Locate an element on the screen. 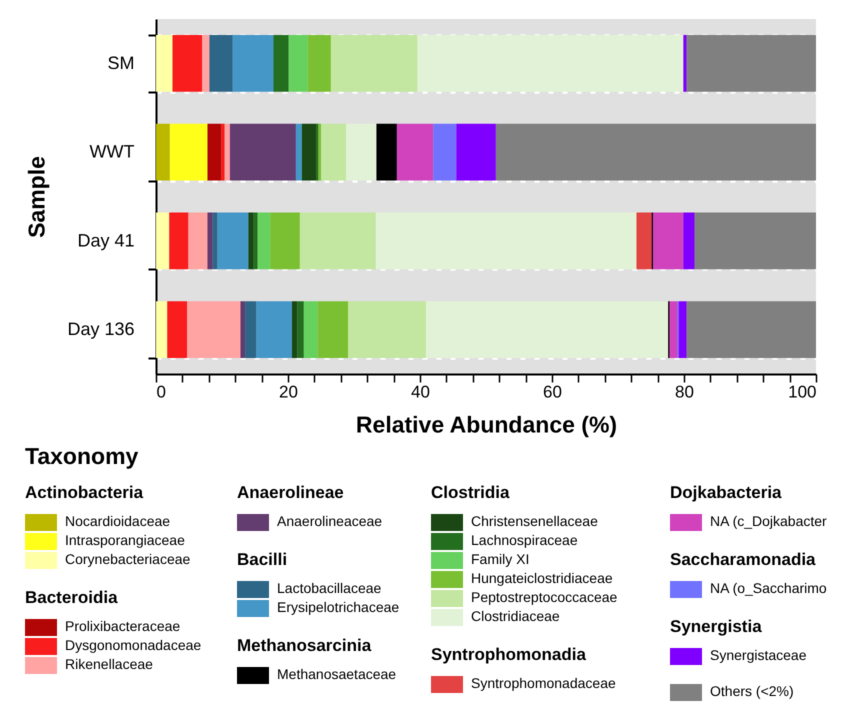  y-tick-label: Day 41 is located at coordinates (105, 240).